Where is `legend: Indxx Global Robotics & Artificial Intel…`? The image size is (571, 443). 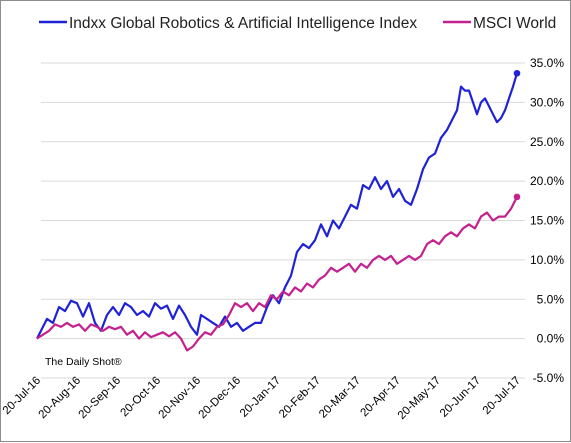 legend: Indxx Global Robotics & Artificial Intel… is located at coordinates (297, 23).